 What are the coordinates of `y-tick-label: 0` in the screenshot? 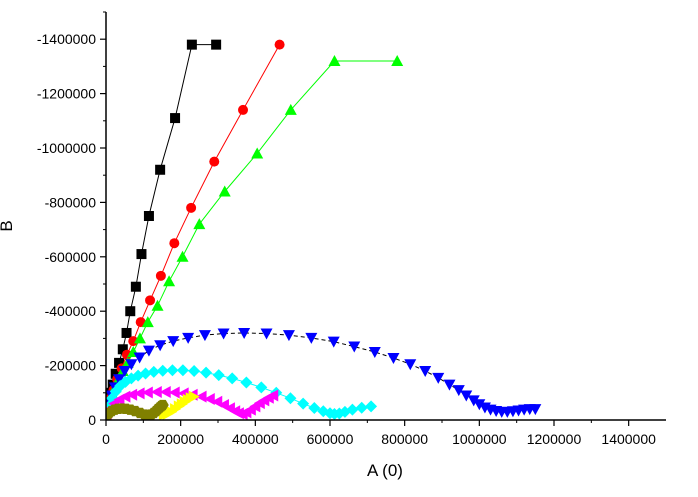 It's located at (92, 420).